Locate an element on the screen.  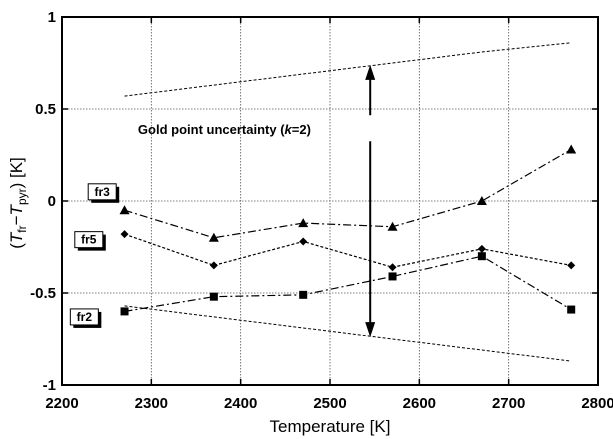
x-tick-label: 2800 is located at coordinates (597, 403).